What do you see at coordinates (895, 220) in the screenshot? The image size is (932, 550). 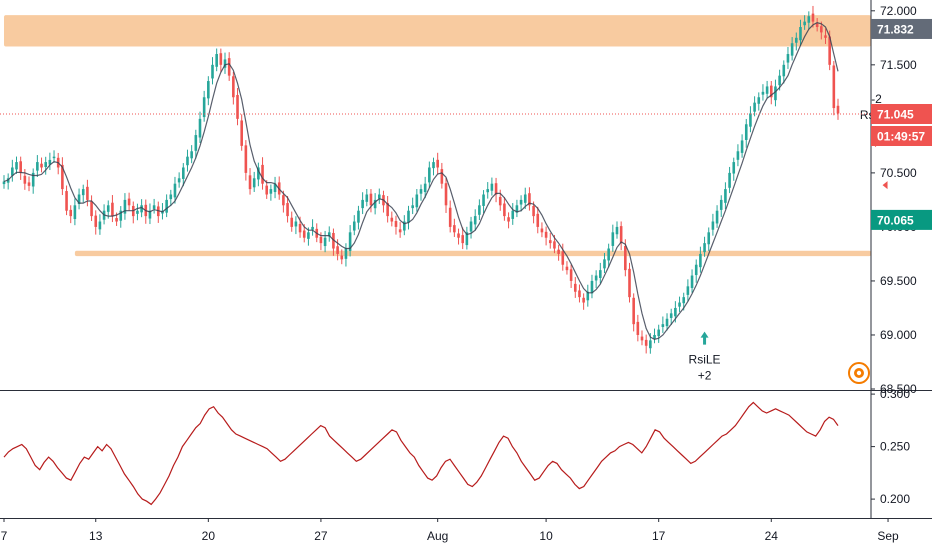 I see `price-badge-text: 70.065` at bounding box center [895, 220].